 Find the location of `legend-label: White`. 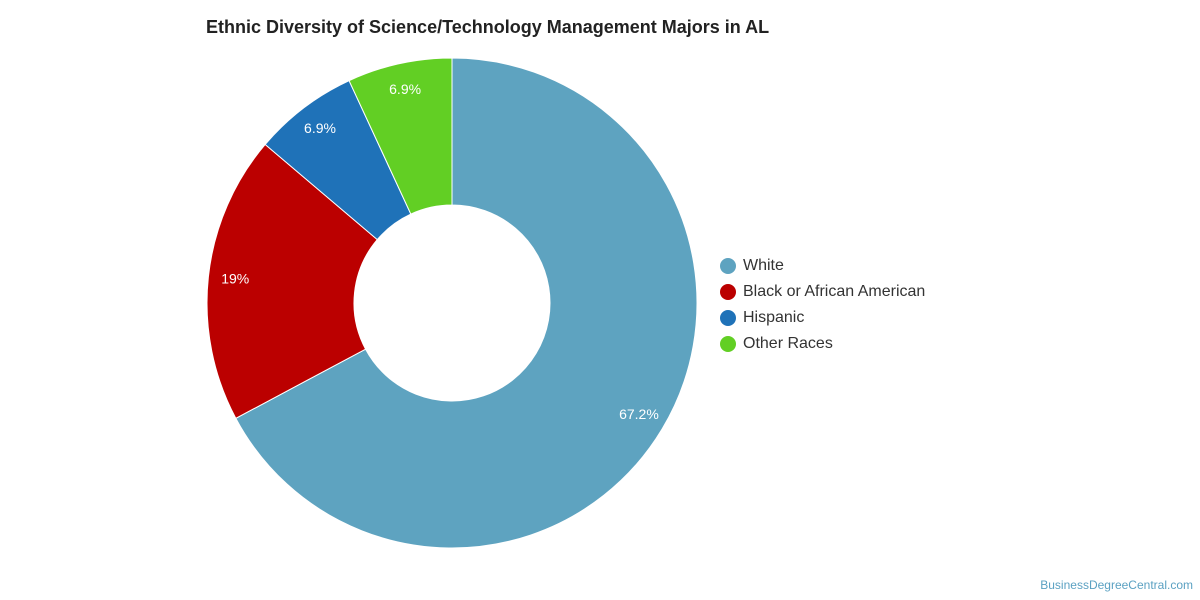

legend-label: White is located at coordinates (763, 265).